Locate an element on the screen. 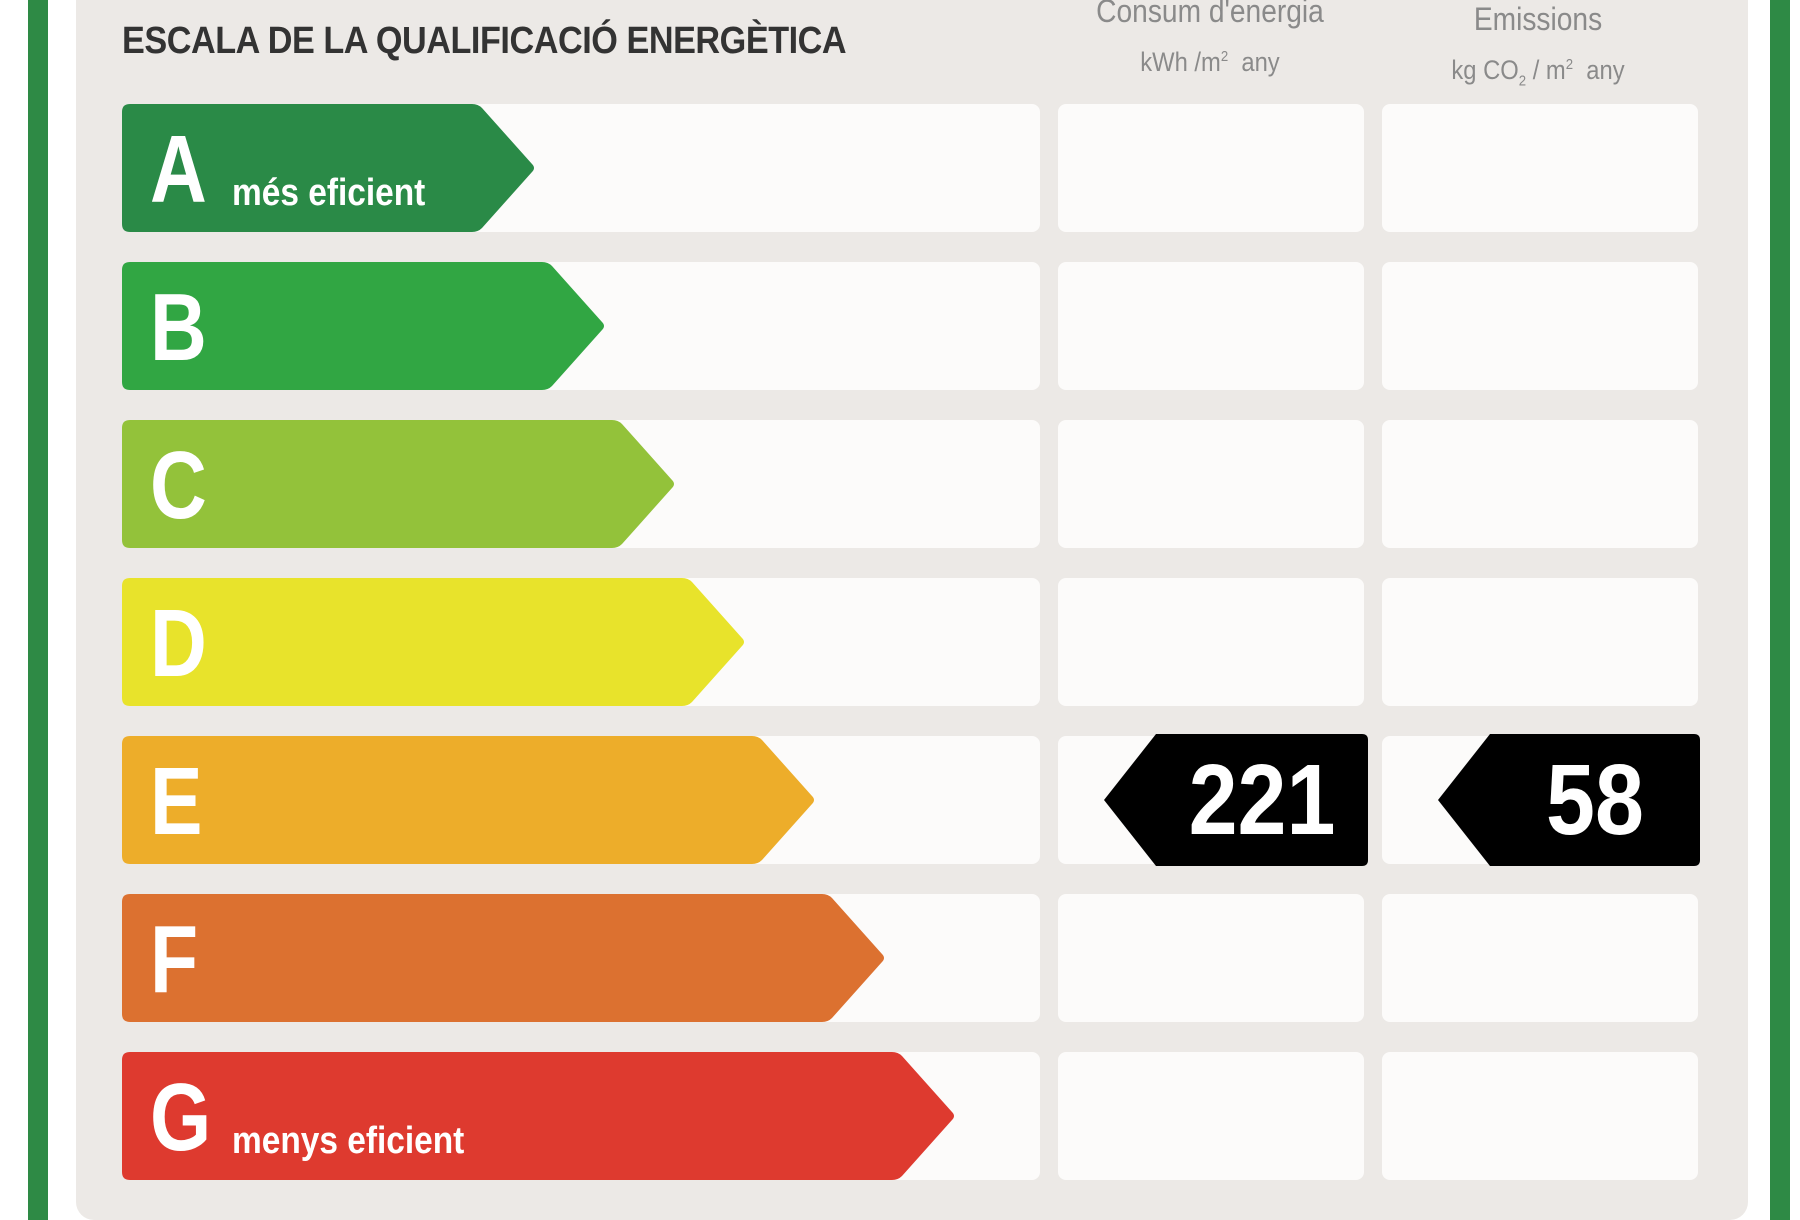 Image resolution: width=1800 pixels, height=1220 pixels. energy-column-unit: kWh /m2 any is located at coordinates (1210, 62).